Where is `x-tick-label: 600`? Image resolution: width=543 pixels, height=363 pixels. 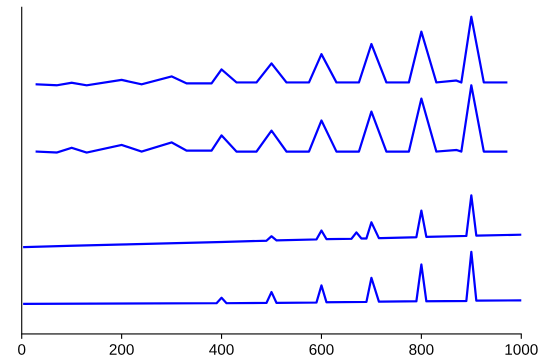
x-tick-label: 600 is located at coordinates (321, 349).